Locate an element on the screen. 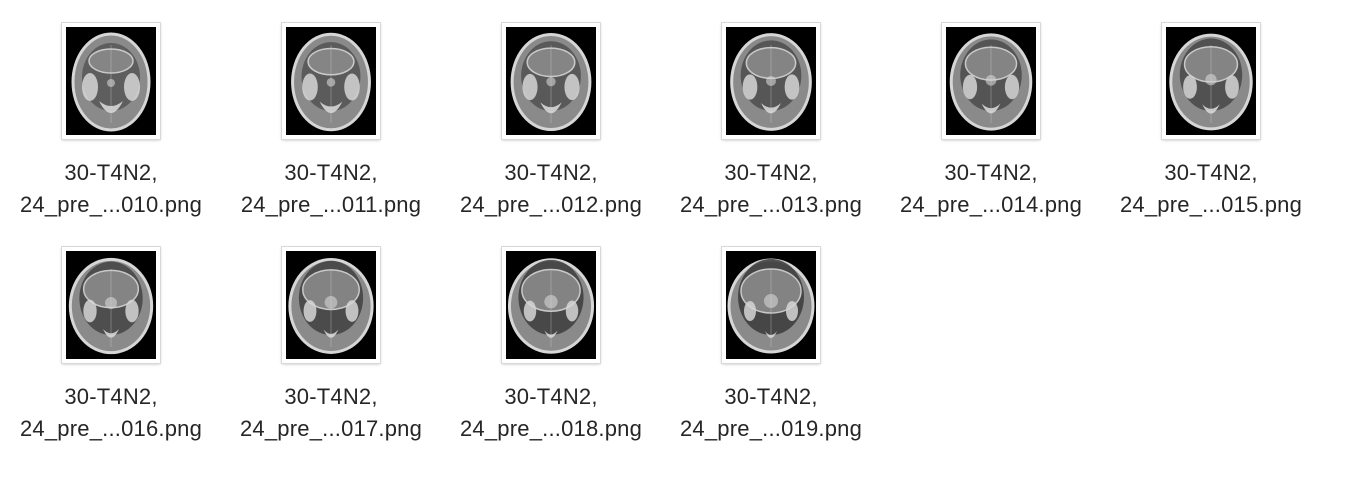 This screenshot has width=1356, height=480. file-name-line-2: 24_pre_...011.png is located at coordinates (331, 204).